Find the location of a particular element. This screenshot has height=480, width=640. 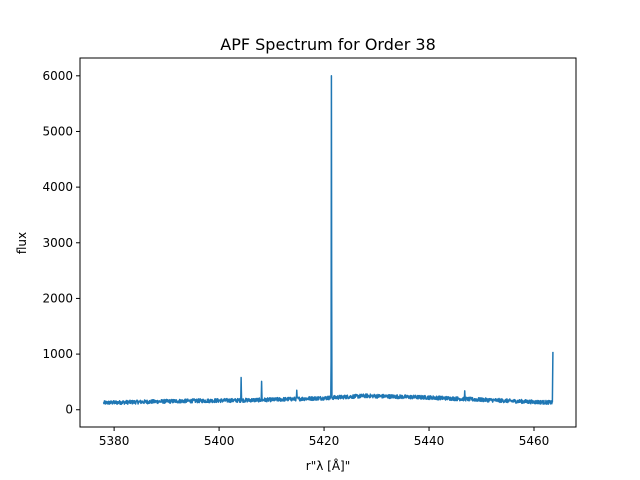

x-axis-label: r"λ [Å]" is located at coordinates (328, 465).